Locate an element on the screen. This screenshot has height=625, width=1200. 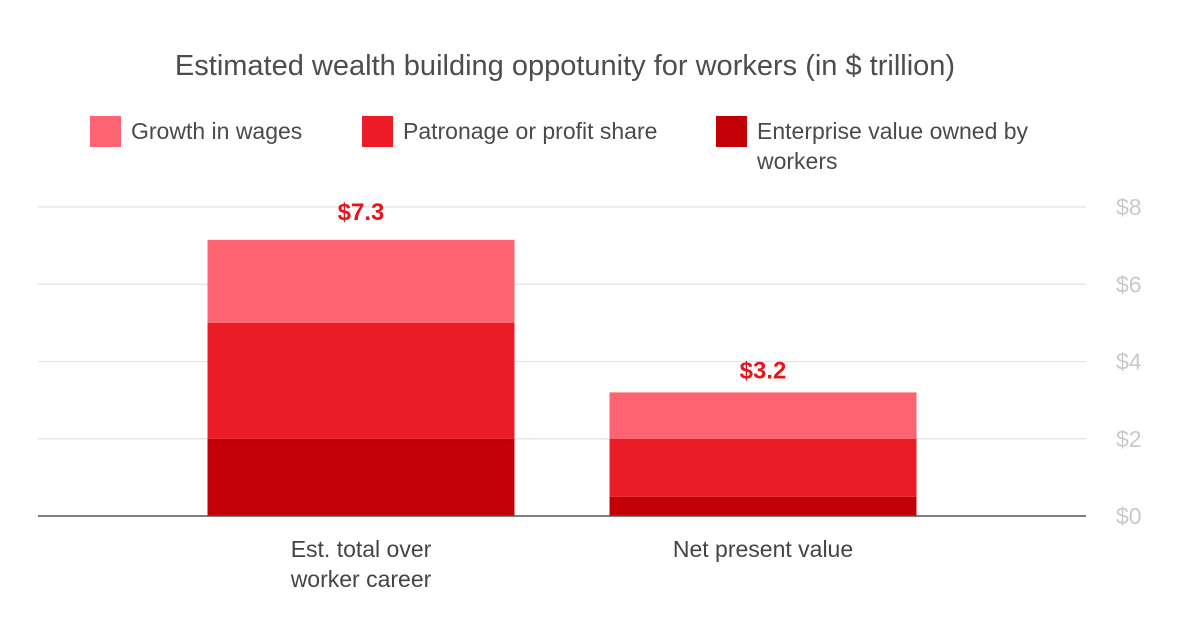
x-category-label: Est. total over is located at coordinates (361, 549).